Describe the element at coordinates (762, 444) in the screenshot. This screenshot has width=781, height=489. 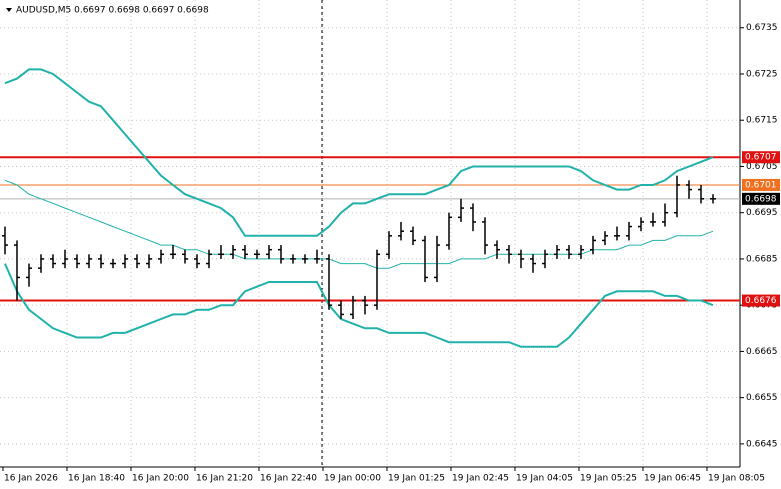
I see `y-tick-label: 0.6645` at that location.